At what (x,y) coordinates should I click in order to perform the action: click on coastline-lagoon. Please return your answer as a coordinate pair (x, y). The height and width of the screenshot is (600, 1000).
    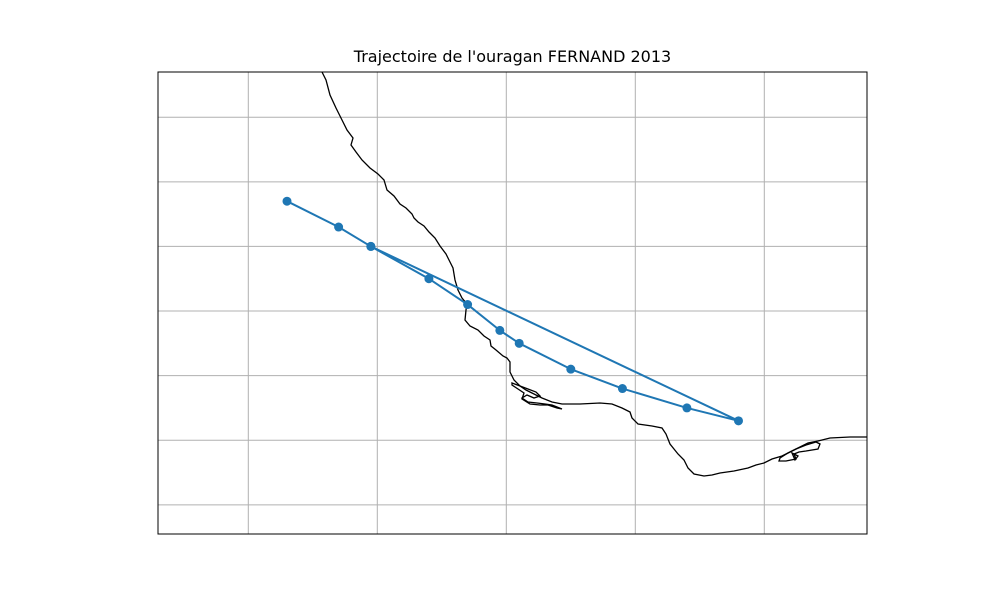
    Looking at the image, I should click on (537, 396).